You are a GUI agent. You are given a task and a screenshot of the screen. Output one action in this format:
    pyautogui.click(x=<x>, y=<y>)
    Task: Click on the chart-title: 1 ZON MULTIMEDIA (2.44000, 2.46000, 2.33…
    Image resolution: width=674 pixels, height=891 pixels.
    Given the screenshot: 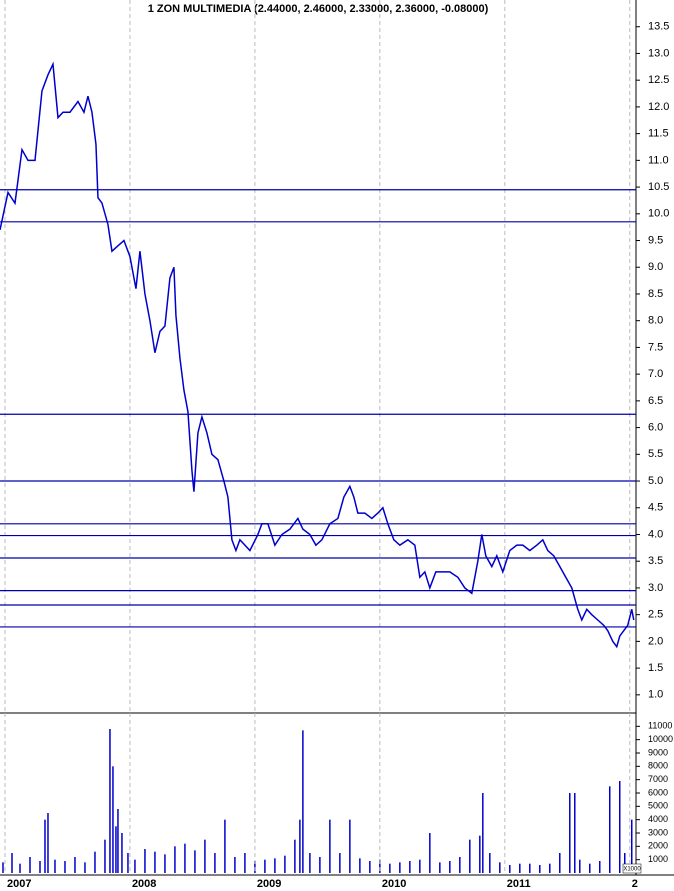 What is the action you would take?
    pyautogui.click(x=318, y=9)
    